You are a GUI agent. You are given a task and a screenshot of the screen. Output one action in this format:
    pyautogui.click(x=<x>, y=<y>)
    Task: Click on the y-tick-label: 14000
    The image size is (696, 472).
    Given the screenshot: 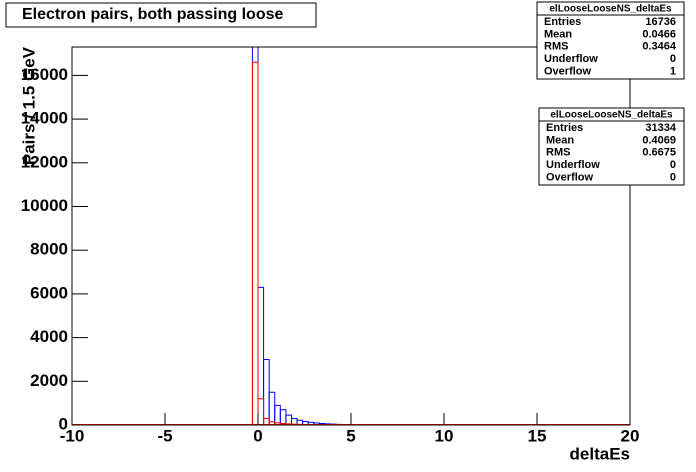 What is the action you would take?
    pyautogui.click(x=44, y=118)
    